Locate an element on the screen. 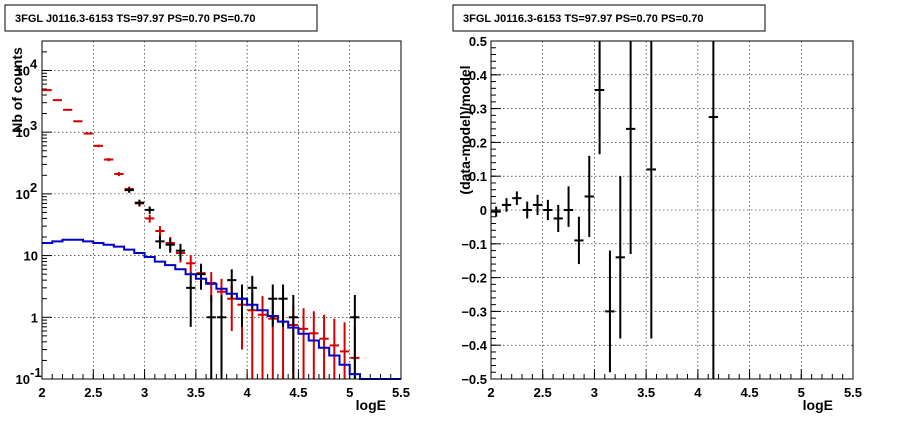 Image resolution: width=898 pixels, height=421 pixels. y-tick-label: −0.4 is located at coordinates (474, 345).